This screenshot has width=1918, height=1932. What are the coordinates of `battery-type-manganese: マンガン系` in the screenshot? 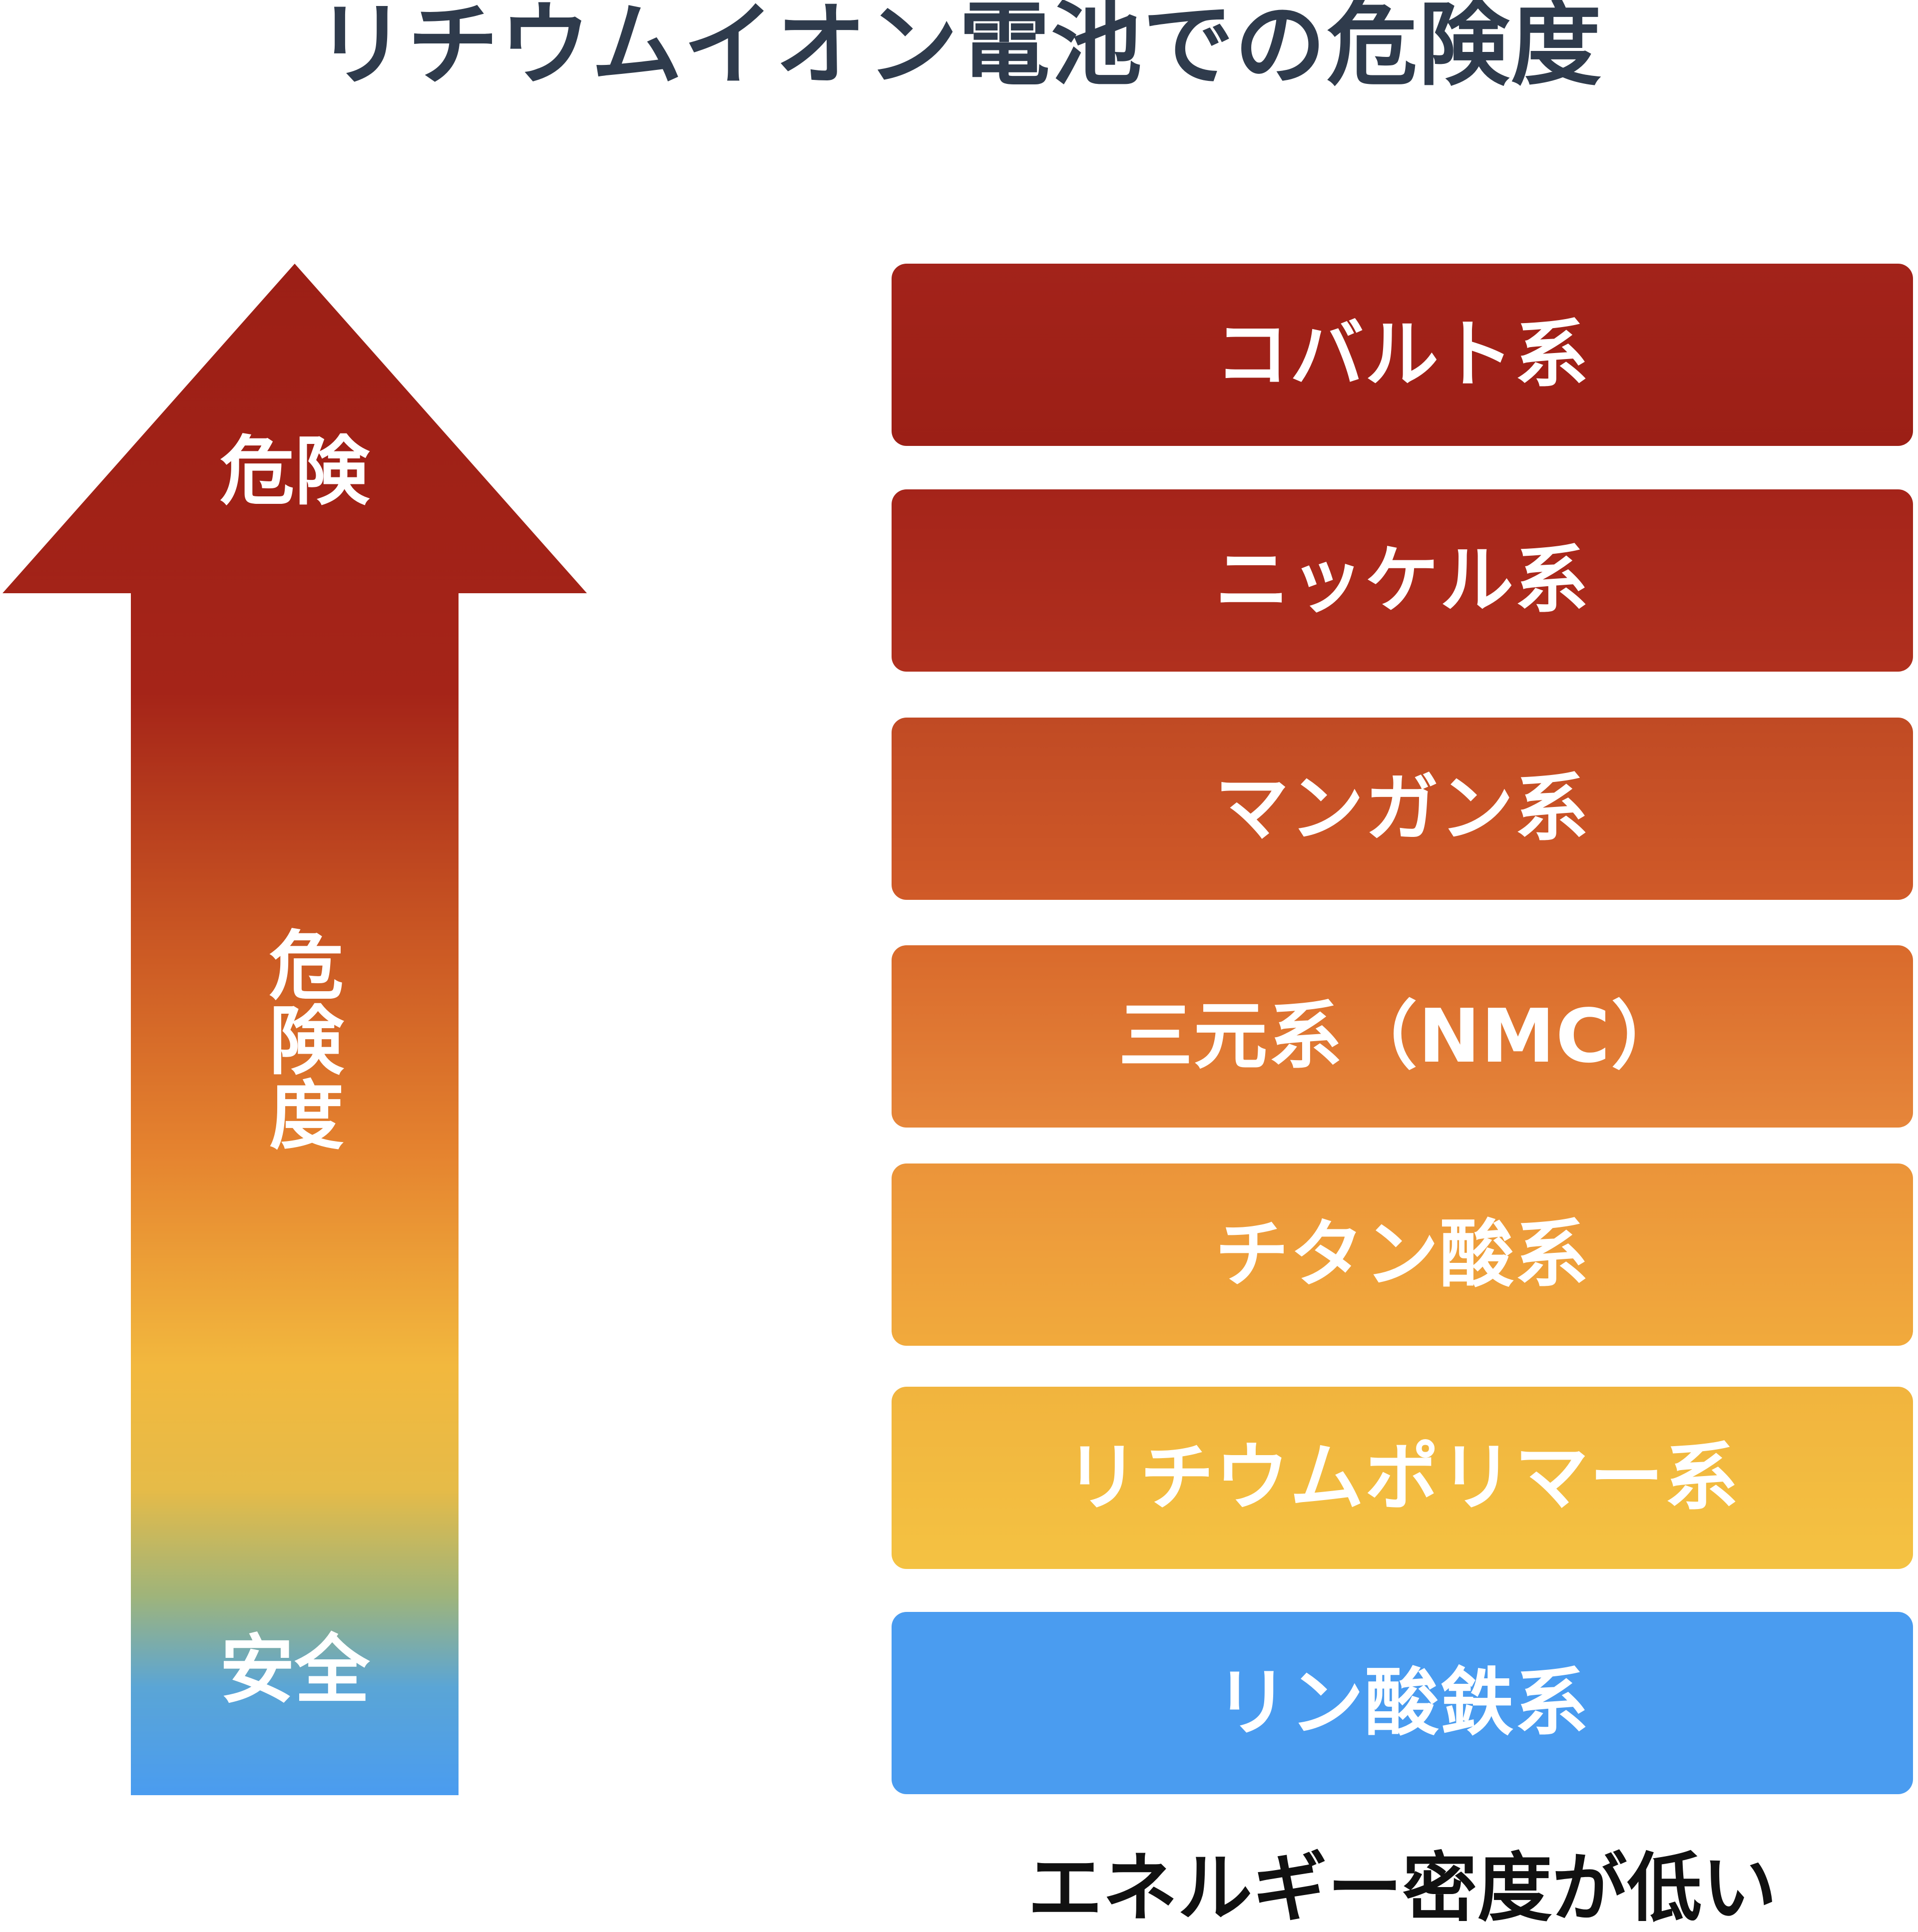 It's located at (1402, 809).